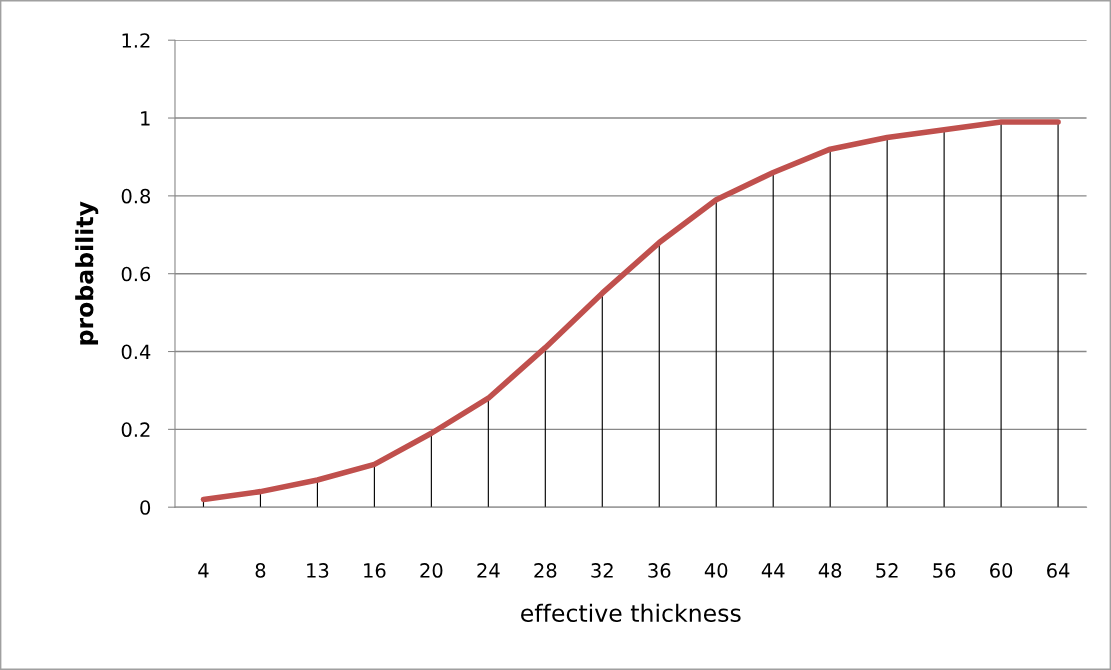  I want to click on x-tick-label: 36, so click(659, 570).